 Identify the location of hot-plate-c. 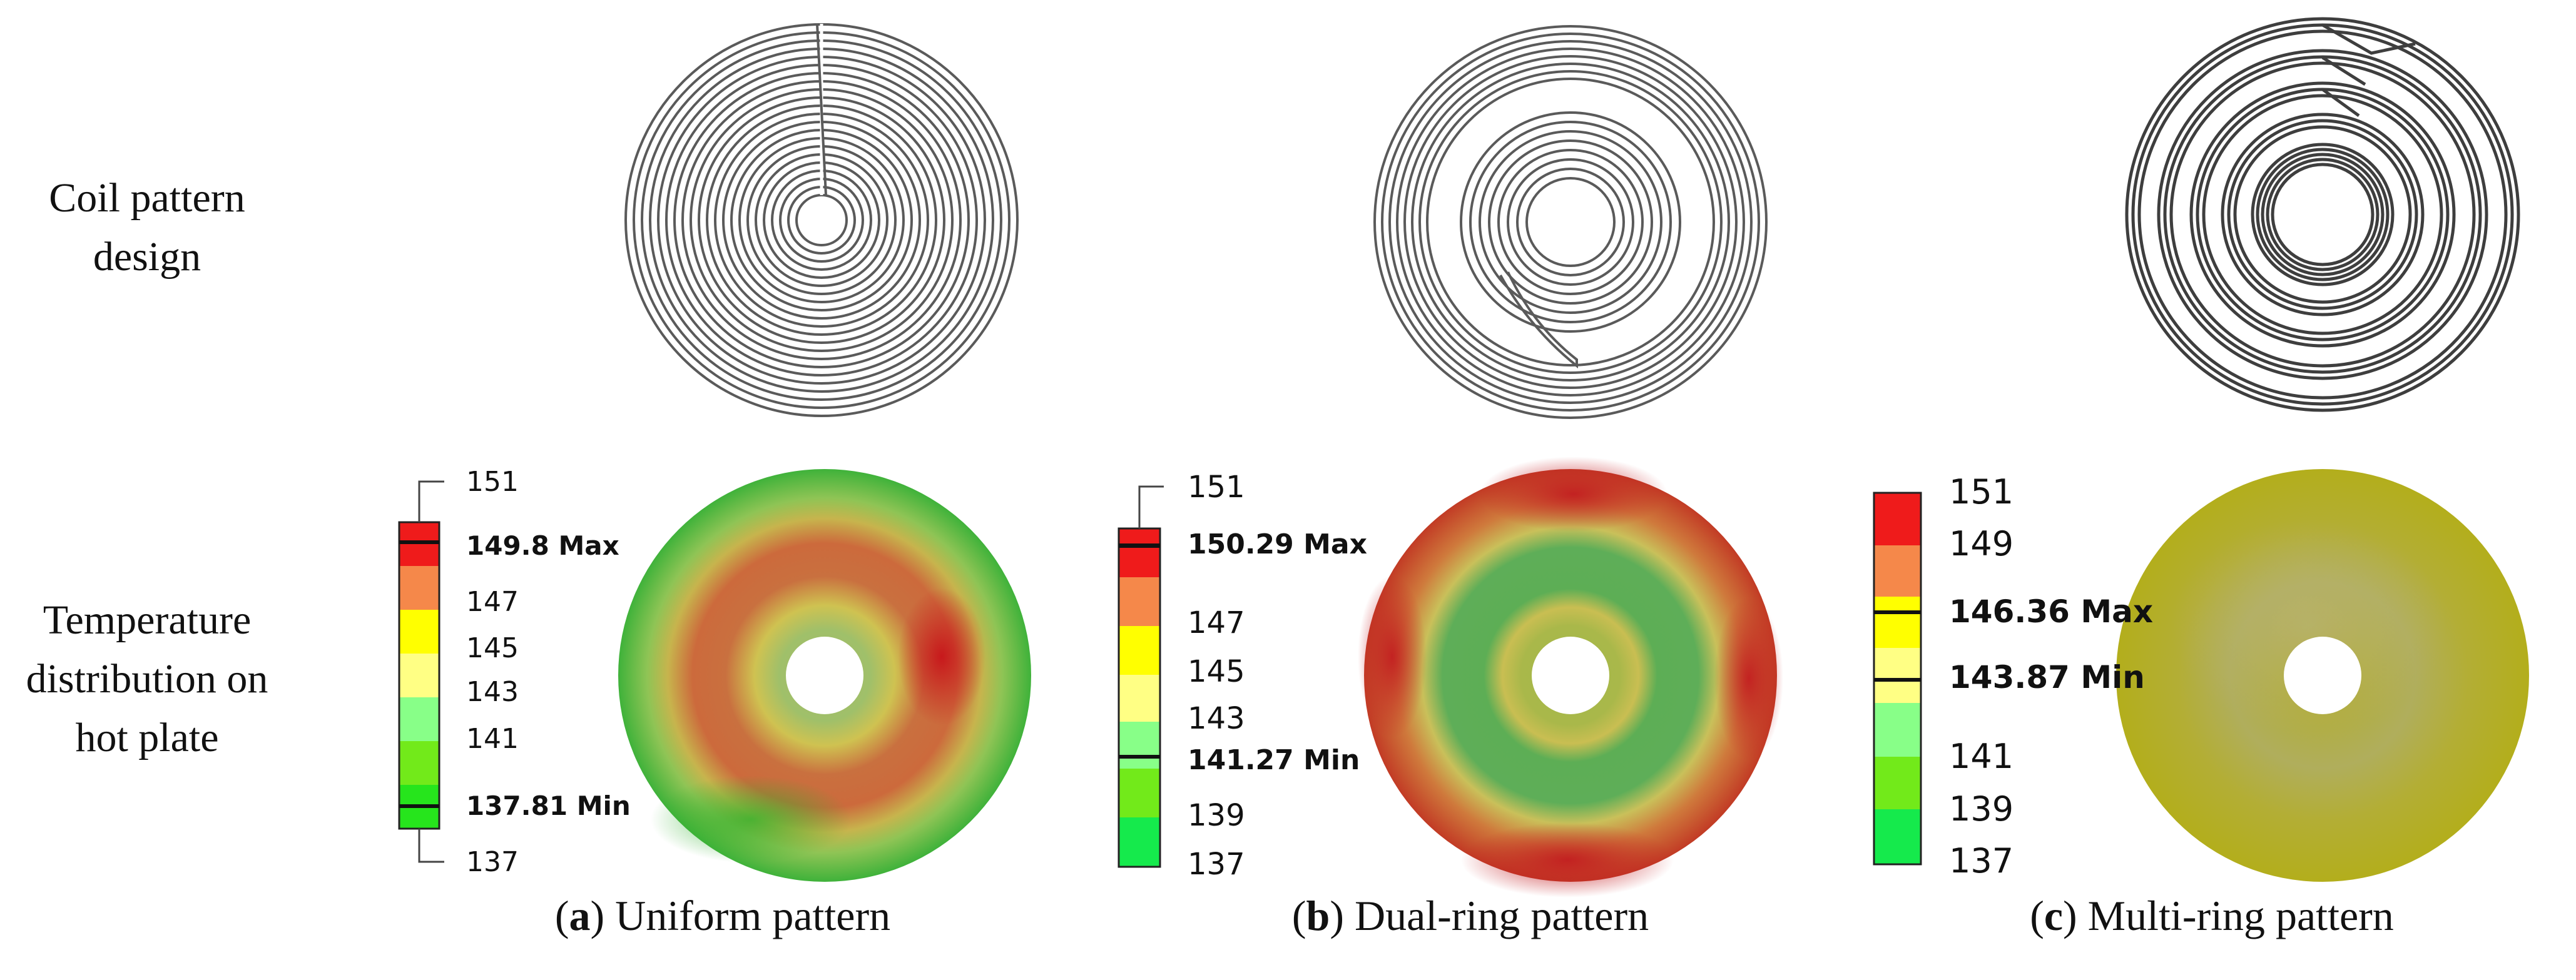
(2322, 675).